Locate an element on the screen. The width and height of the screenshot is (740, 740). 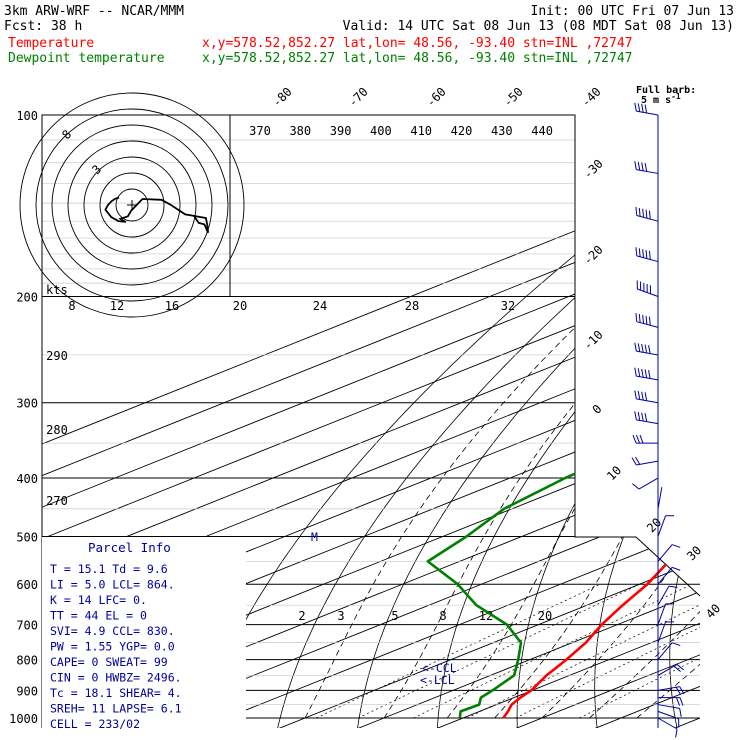
isotherm-label: -40 is located at coordinates (591, 97).